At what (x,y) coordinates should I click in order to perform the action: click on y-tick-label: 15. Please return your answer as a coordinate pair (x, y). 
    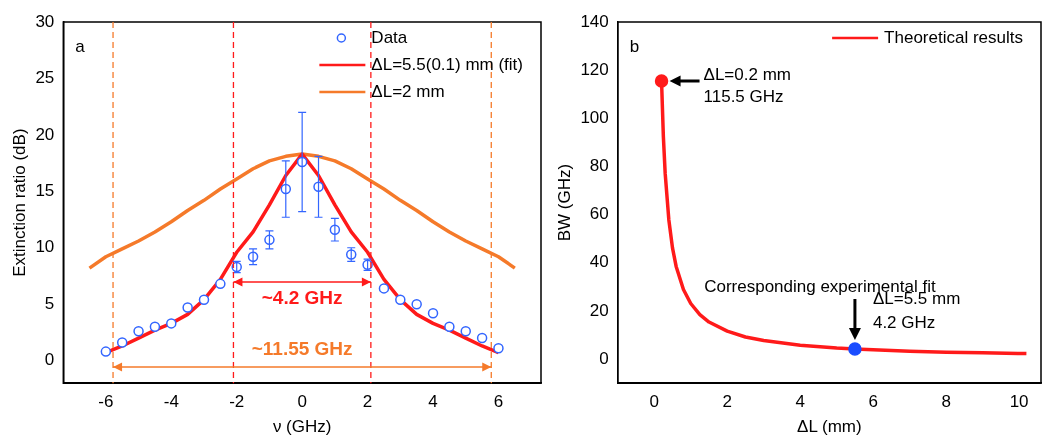
    Looking at the image, I should click on (45, 190).